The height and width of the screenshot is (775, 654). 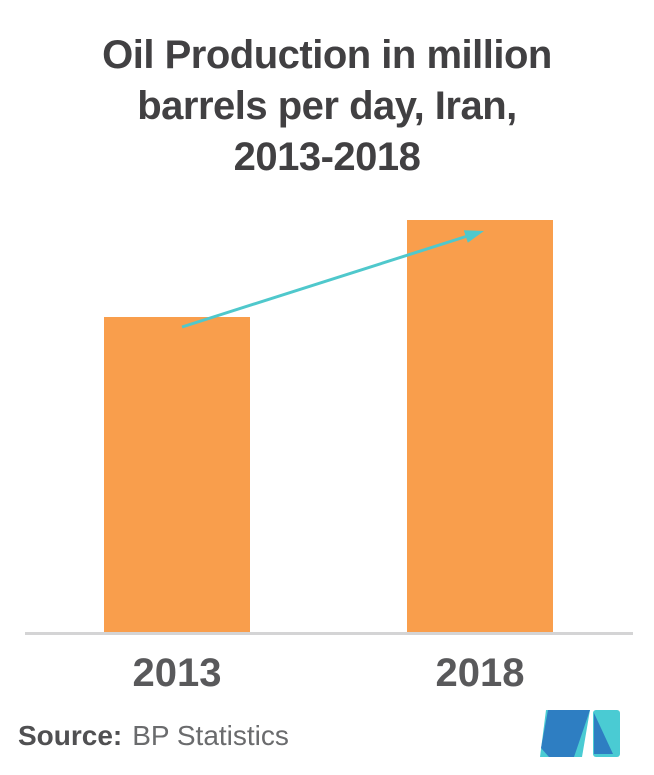 I want to click on chart-title-line-2: barrels per day, Iran,, so click(x=327, y=106).